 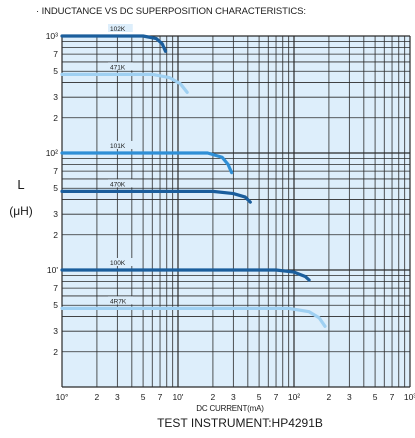 I want to click on series-label-470k: 470K, so click(x=118, y=184).